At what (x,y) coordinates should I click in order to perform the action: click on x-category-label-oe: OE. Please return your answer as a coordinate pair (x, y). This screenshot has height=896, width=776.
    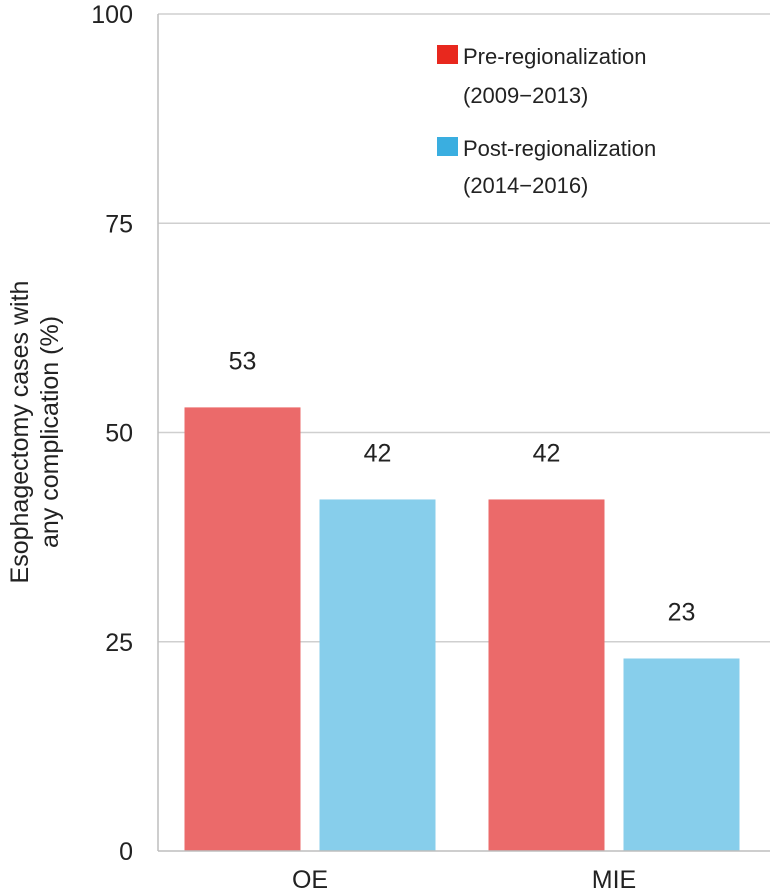
    Looking at the image, I should click on (310, 880).